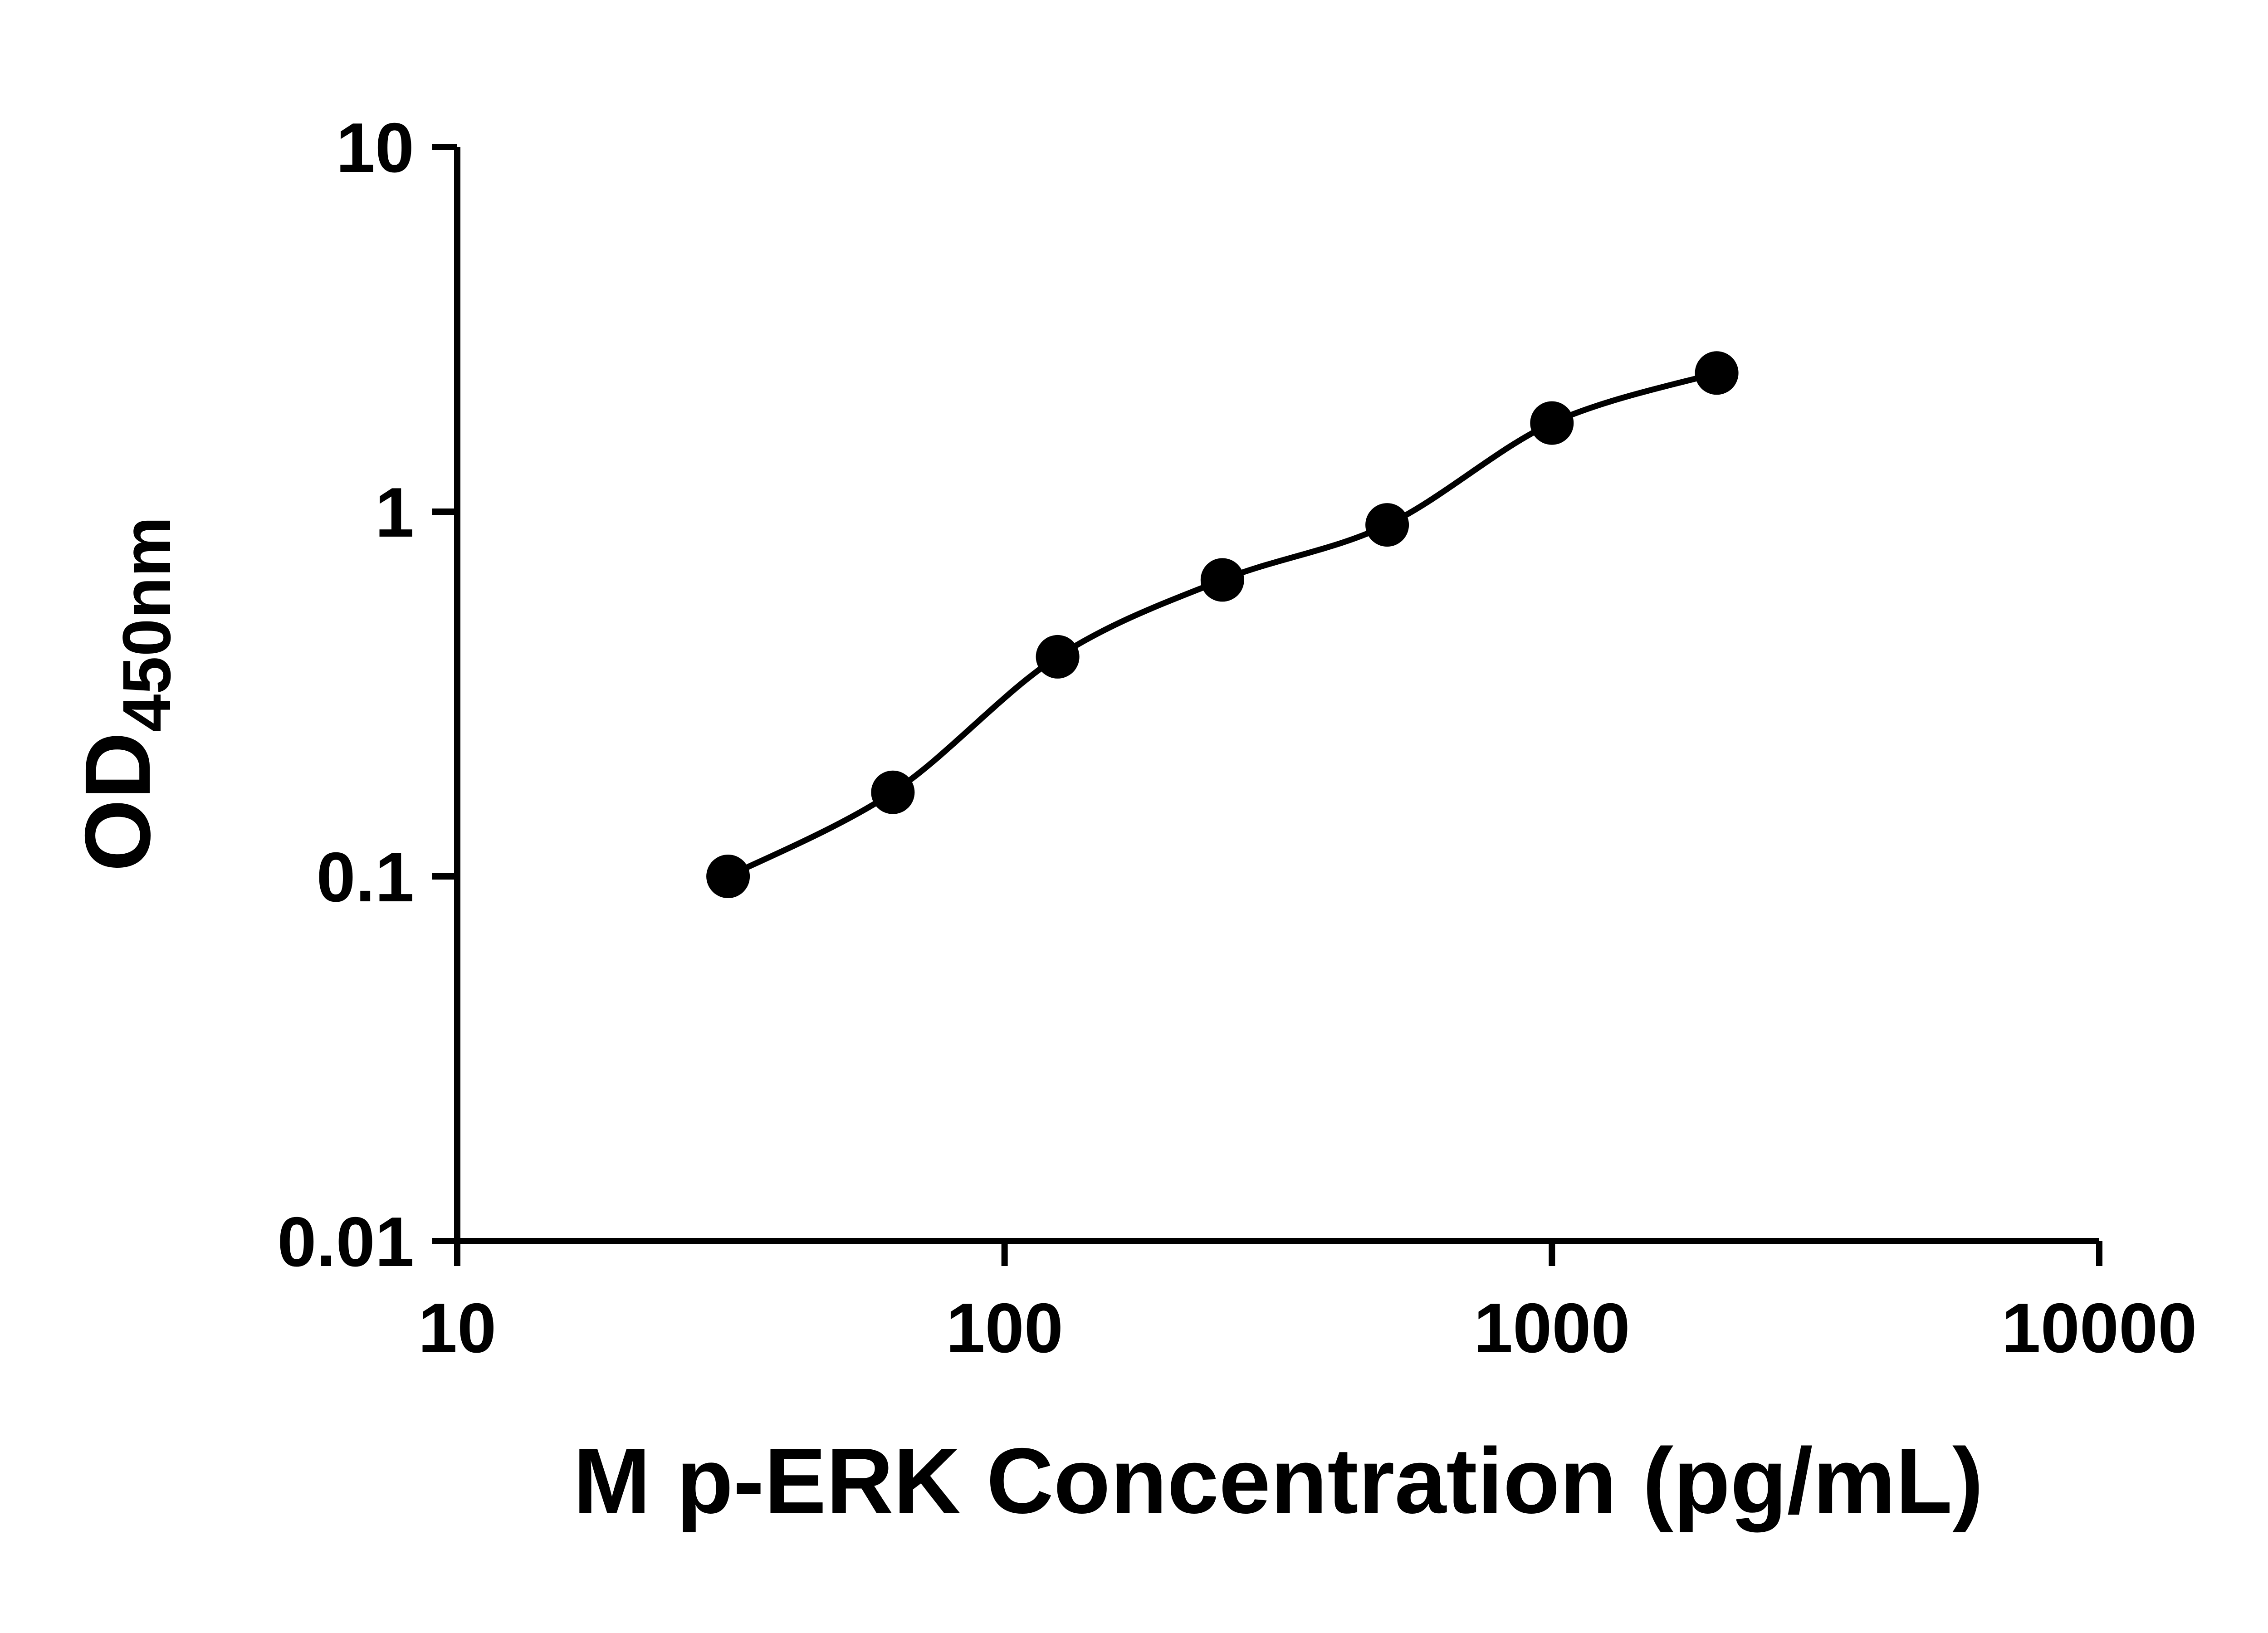 Image resolution: width=2268 pixels, height=1633 pixels. What do you see at coordinates (346, 1242) in the screenshot?
I see `y-tick-label: 0.01` at bounding box center [346, 1242].